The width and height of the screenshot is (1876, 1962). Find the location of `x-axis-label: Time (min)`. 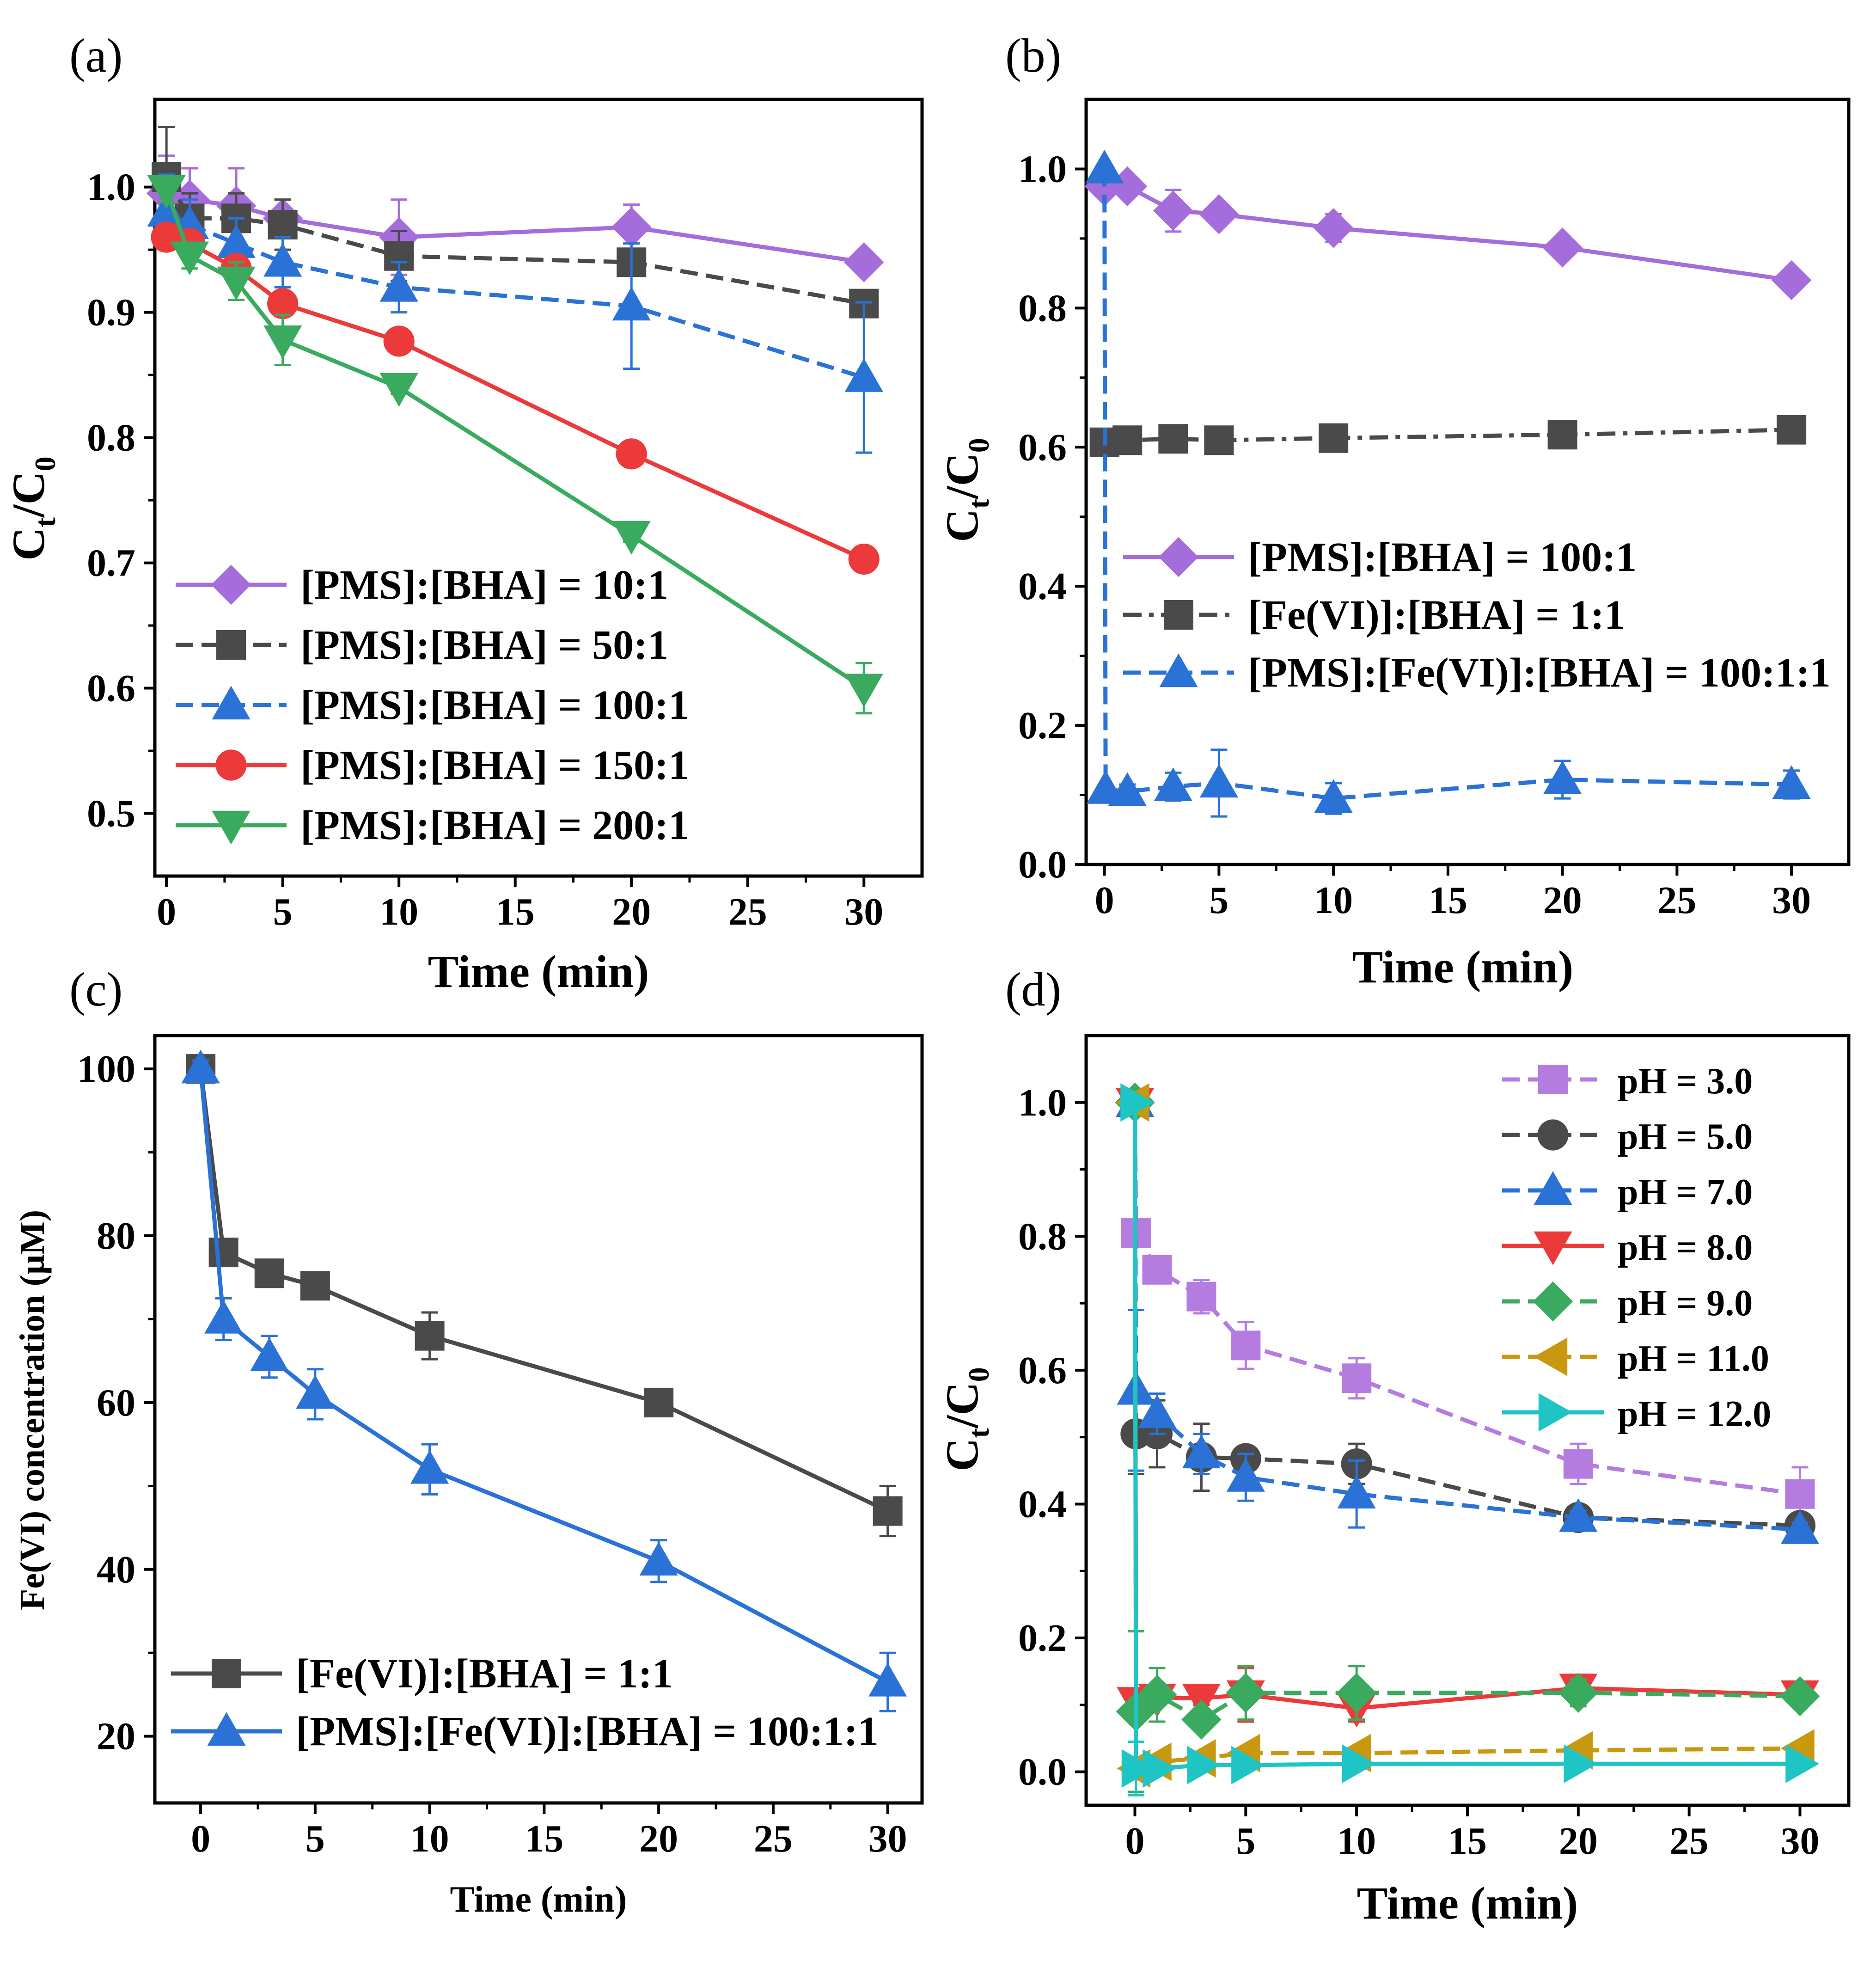

x-axis-label: Time (min) is located at coordinates (1463, 967).